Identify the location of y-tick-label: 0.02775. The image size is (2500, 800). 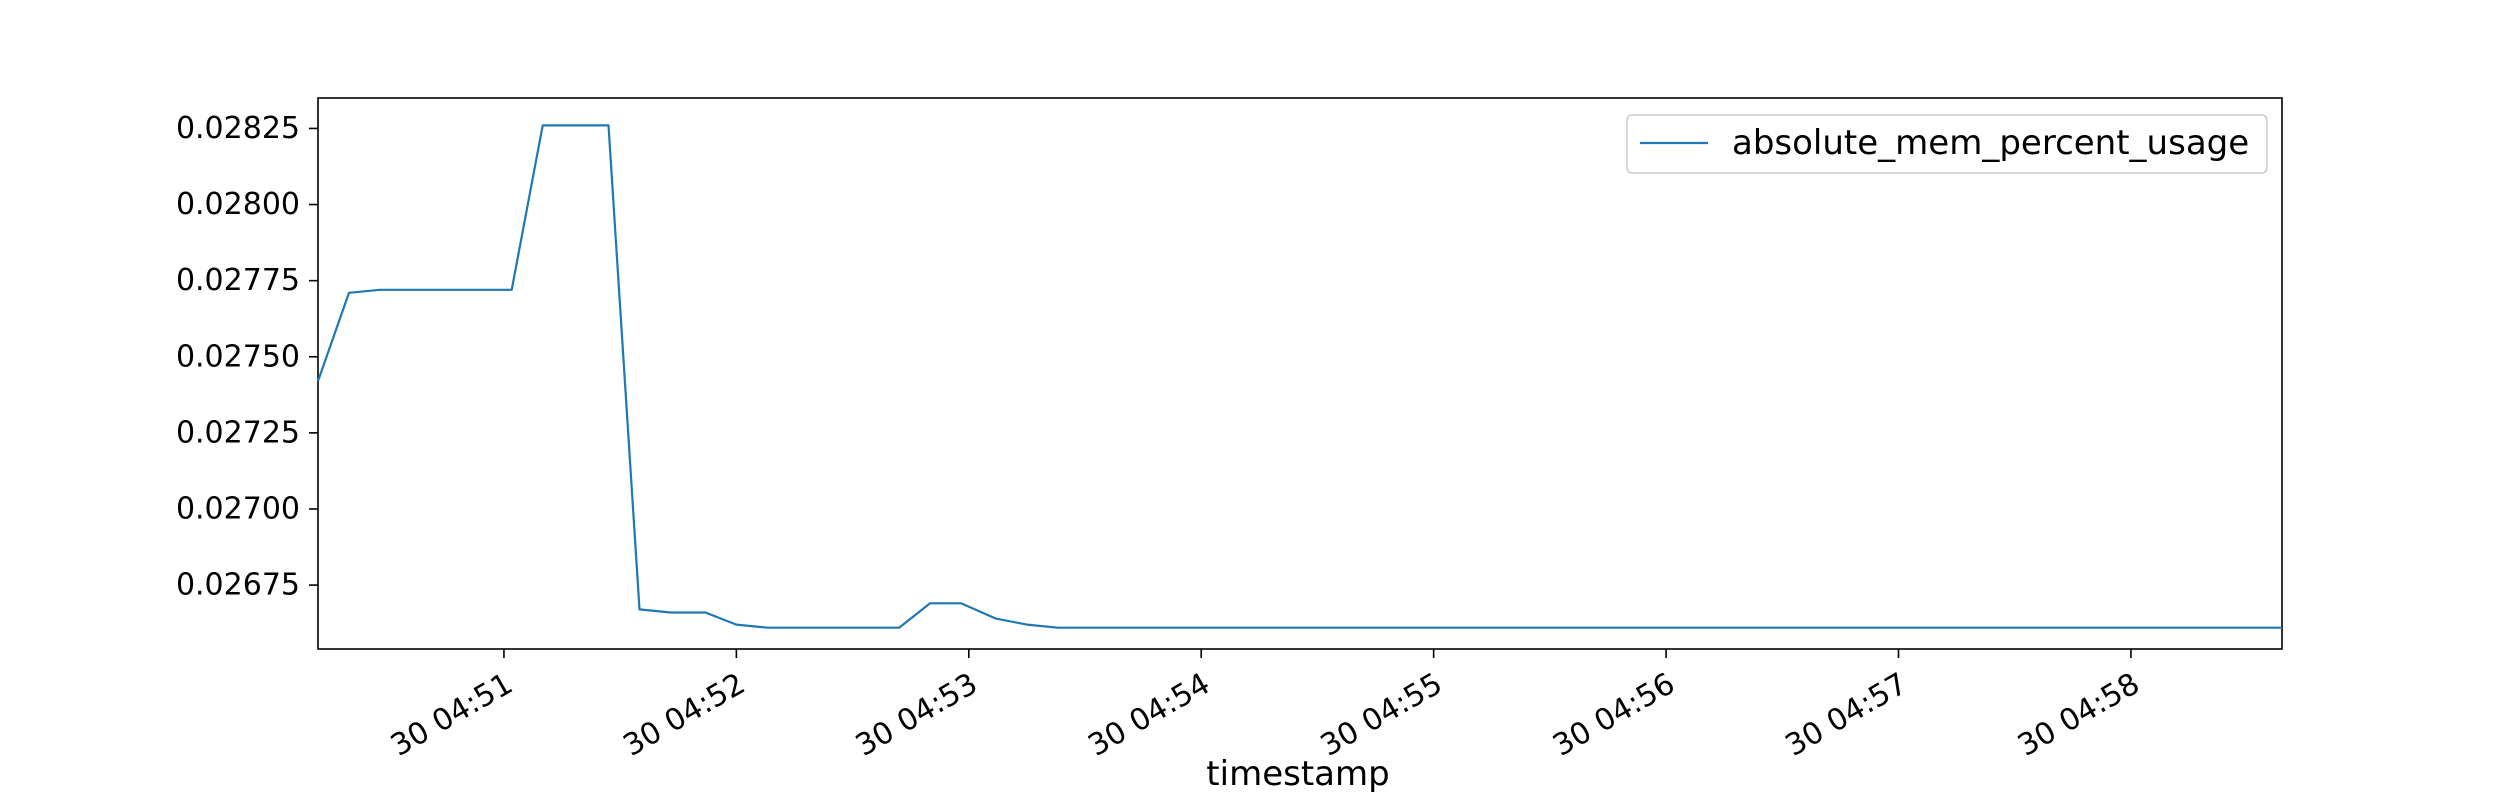
(238, 280).